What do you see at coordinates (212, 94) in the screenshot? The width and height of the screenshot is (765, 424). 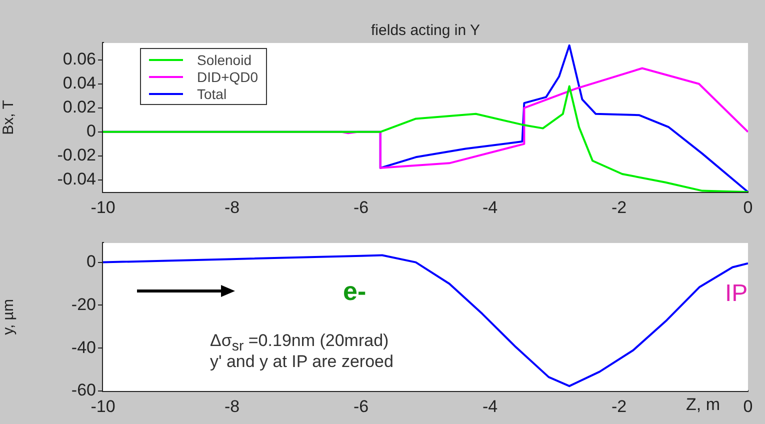 I see `legend-label: Total` at bounding box center [212, 94].